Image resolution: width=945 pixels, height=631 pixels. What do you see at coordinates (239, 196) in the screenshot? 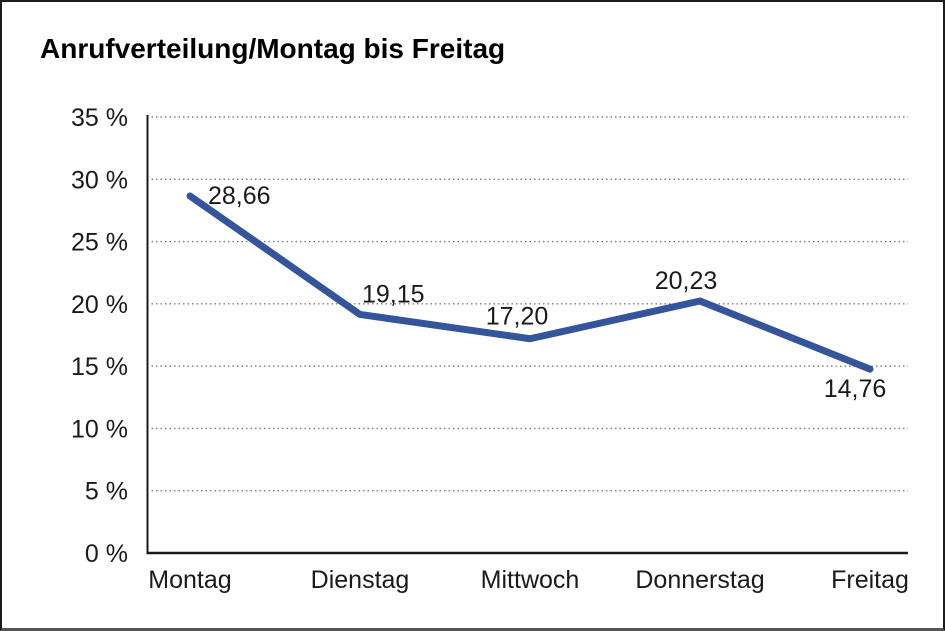
I see `data-label: 28,66` at bounding box center [239, 196].